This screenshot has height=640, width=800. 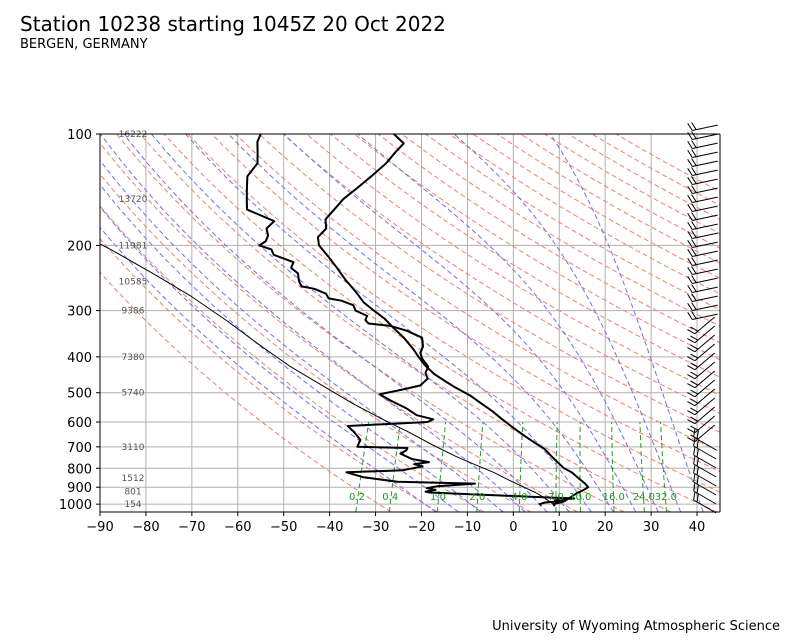 I want to click on height-label: 5740, so click(x=133, y=394).